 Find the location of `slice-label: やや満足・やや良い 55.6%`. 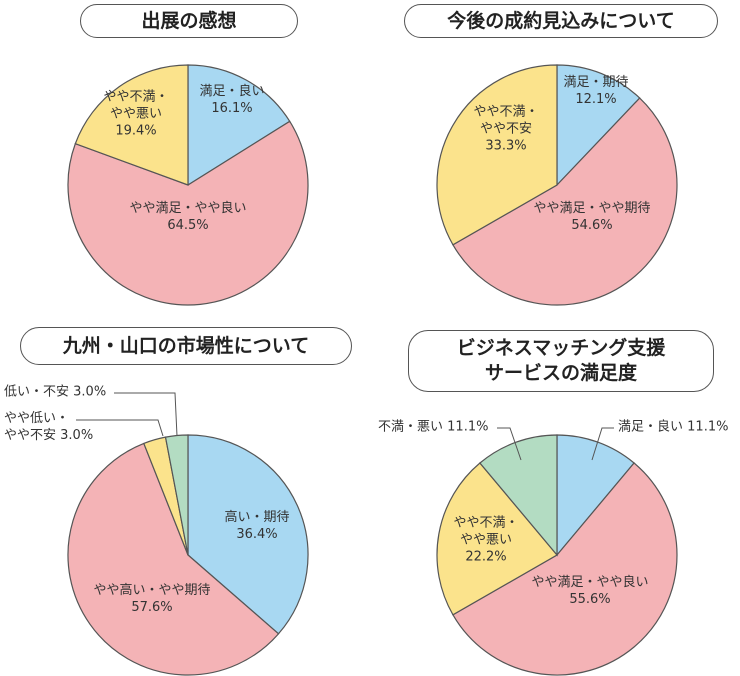

slice-label: やや満足・やや良い 55.6% is located at coordinates (589, 592).